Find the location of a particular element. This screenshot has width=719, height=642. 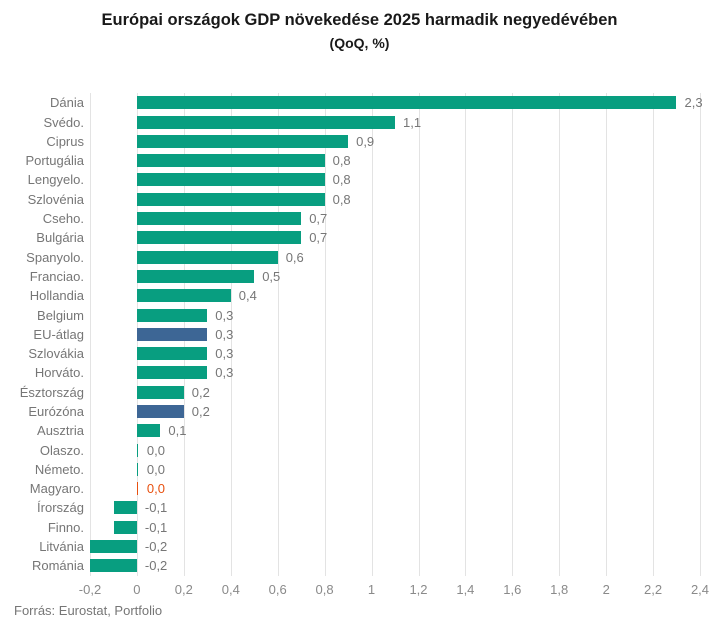

category-label: Cseho. is located at coordinates (63, 218).